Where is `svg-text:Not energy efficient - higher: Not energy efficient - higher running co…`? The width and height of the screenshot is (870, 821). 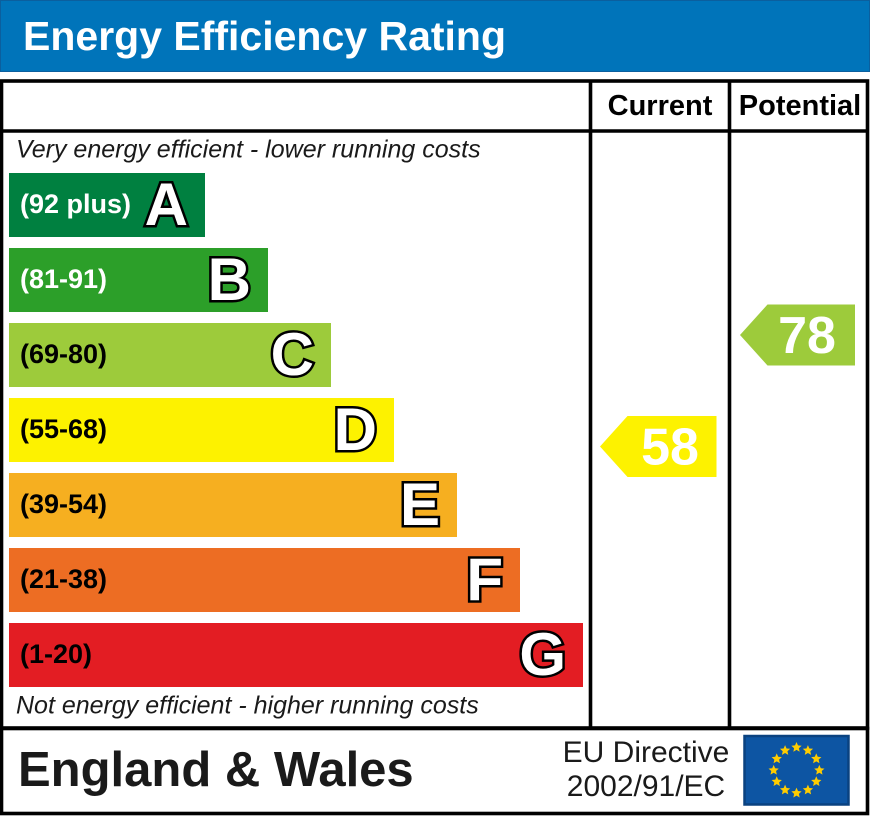
svg-text:Not energy efficient - higher: Not energy efficient - higher running co… is located at coordinates (247, 706).